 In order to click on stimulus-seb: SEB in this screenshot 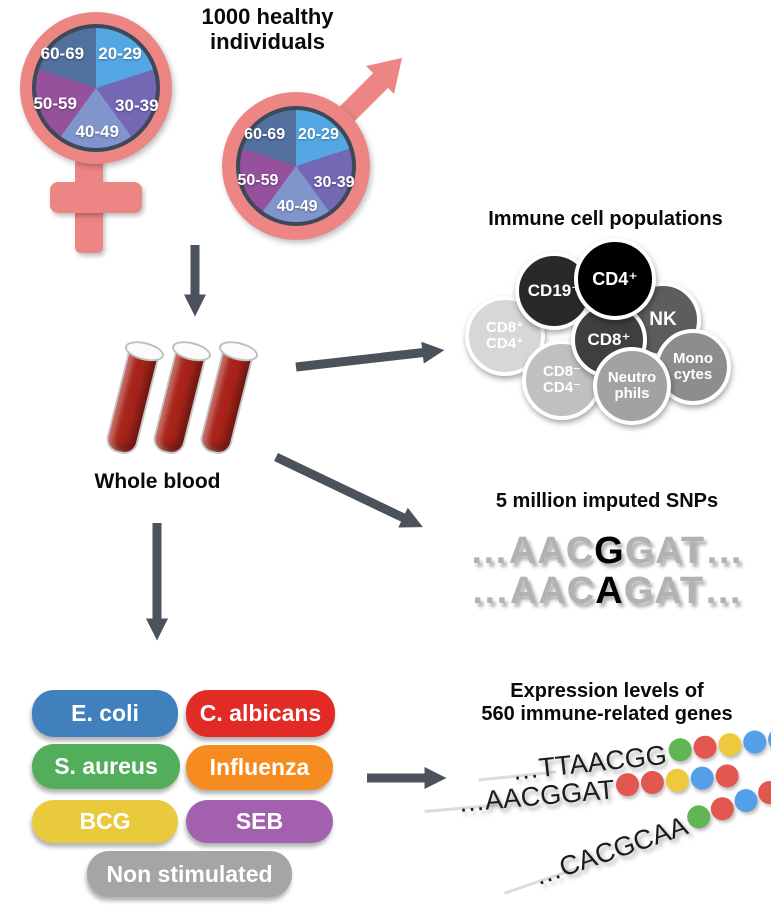, I will do `click(259, 821)`.